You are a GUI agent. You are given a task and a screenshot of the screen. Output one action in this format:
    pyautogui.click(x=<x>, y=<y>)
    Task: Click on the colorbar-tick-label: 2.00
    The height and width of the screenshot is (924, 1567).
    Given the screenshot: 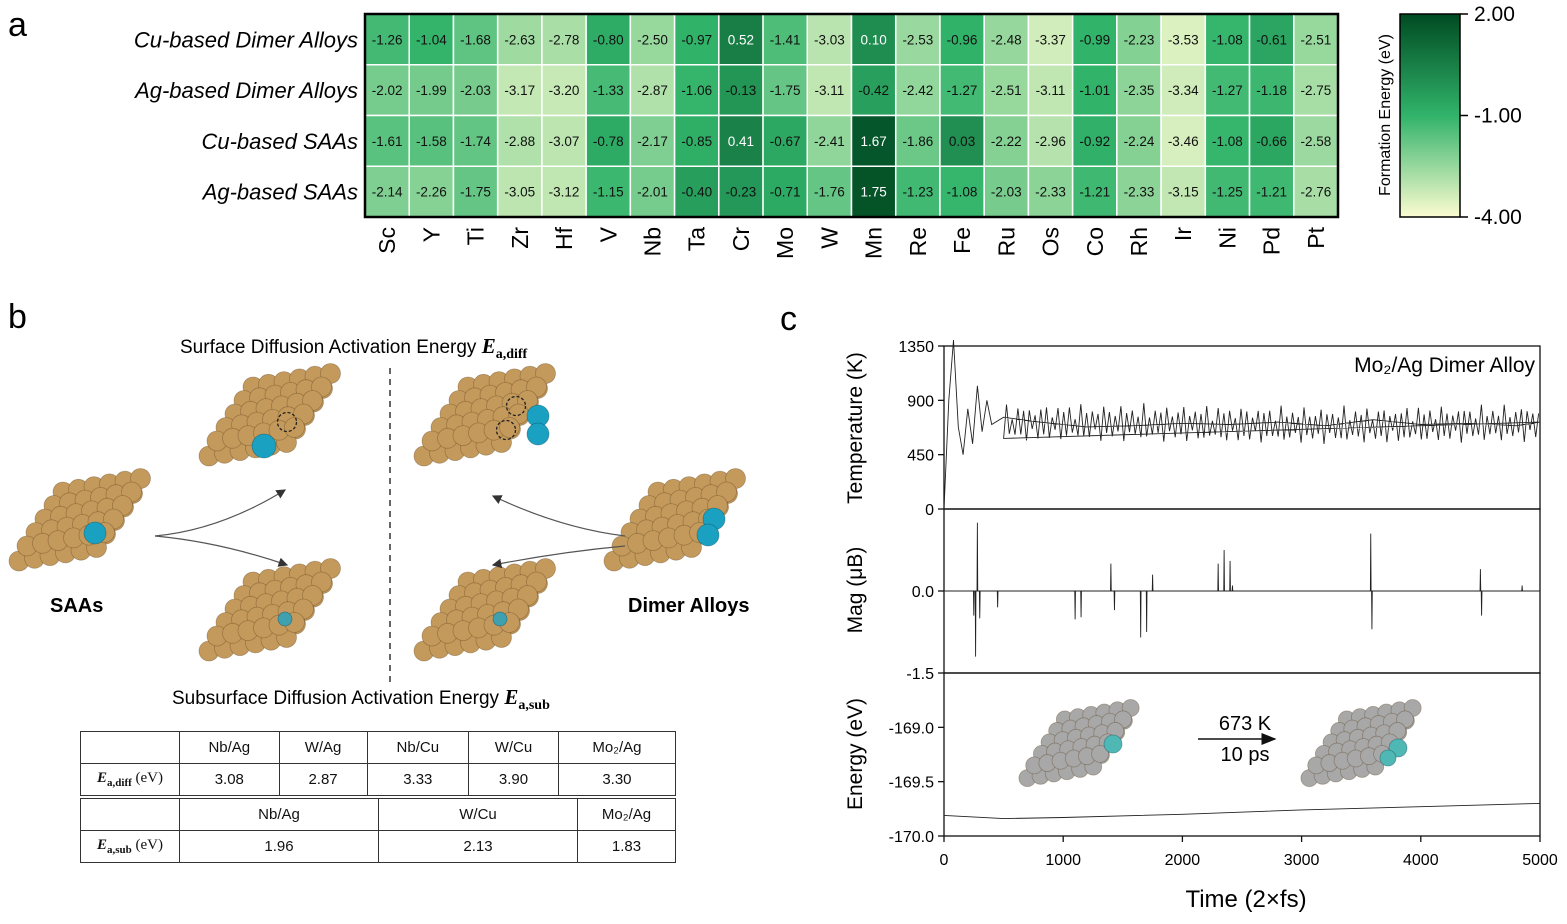 What is the action you would take?
    pyautogui.click(x=1494, y=14)
    